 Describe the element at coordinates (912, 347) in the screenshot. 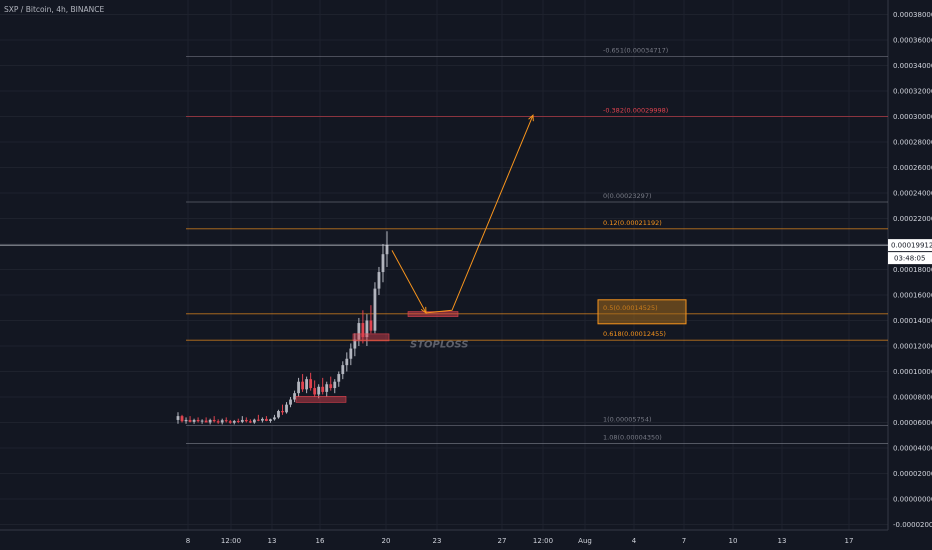

I see `y-tick-label: 0.00012000` at that location.